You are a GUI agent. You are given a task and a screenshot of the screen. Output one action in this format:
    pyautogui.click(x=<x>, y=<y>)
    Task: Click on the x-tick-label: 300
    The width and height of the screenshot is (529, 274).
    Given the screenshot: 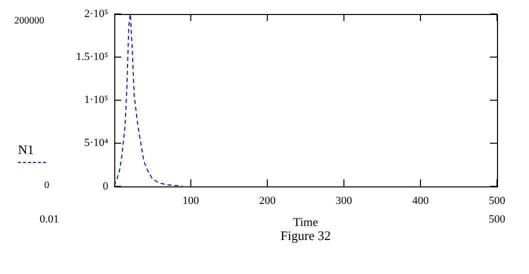 What is the action you would take?
    pyautogui.click(x=344, y=200)
    